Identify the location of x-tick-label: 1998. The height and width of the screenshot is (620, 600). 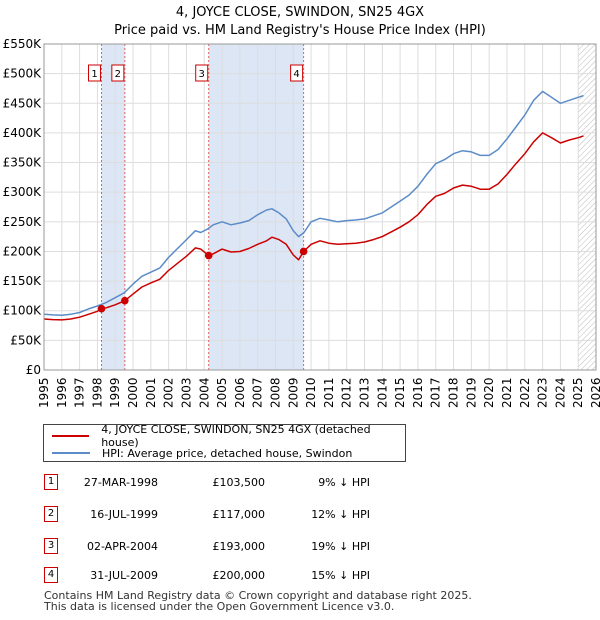
(97, 392).